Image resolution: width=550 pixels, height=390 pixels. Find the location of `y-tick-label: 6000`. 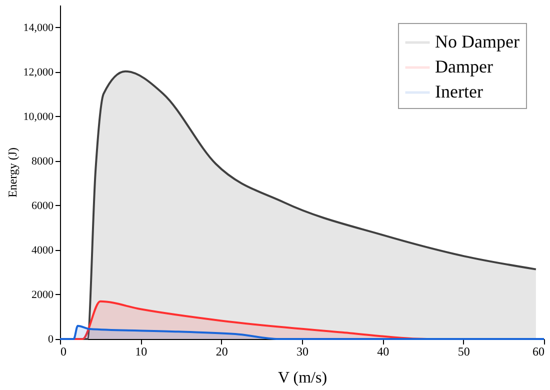

y-tick-label: 6000 is located at coordinates (43, 206).